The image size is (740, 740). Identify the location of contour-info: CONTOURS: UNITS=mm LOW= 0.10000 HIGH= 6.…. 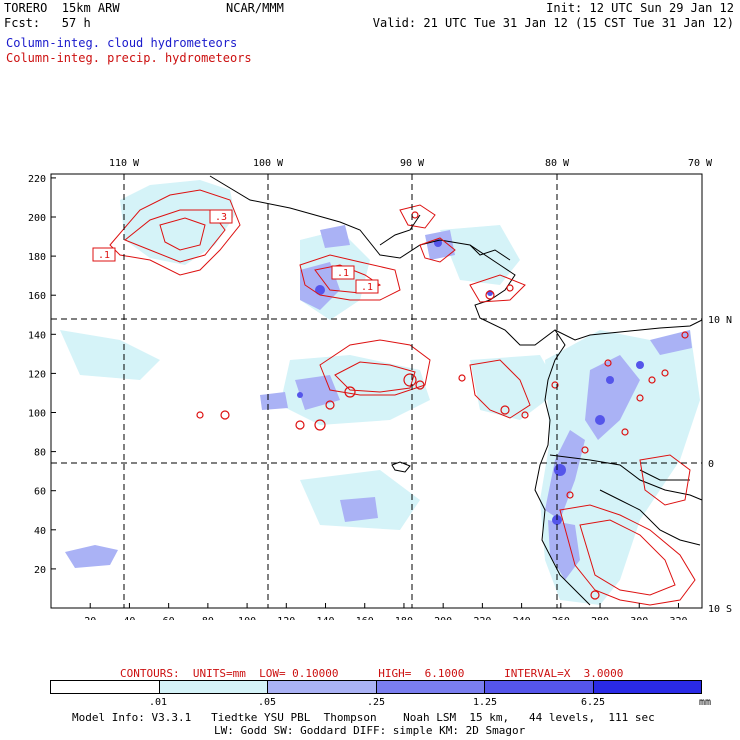
(372, 673).